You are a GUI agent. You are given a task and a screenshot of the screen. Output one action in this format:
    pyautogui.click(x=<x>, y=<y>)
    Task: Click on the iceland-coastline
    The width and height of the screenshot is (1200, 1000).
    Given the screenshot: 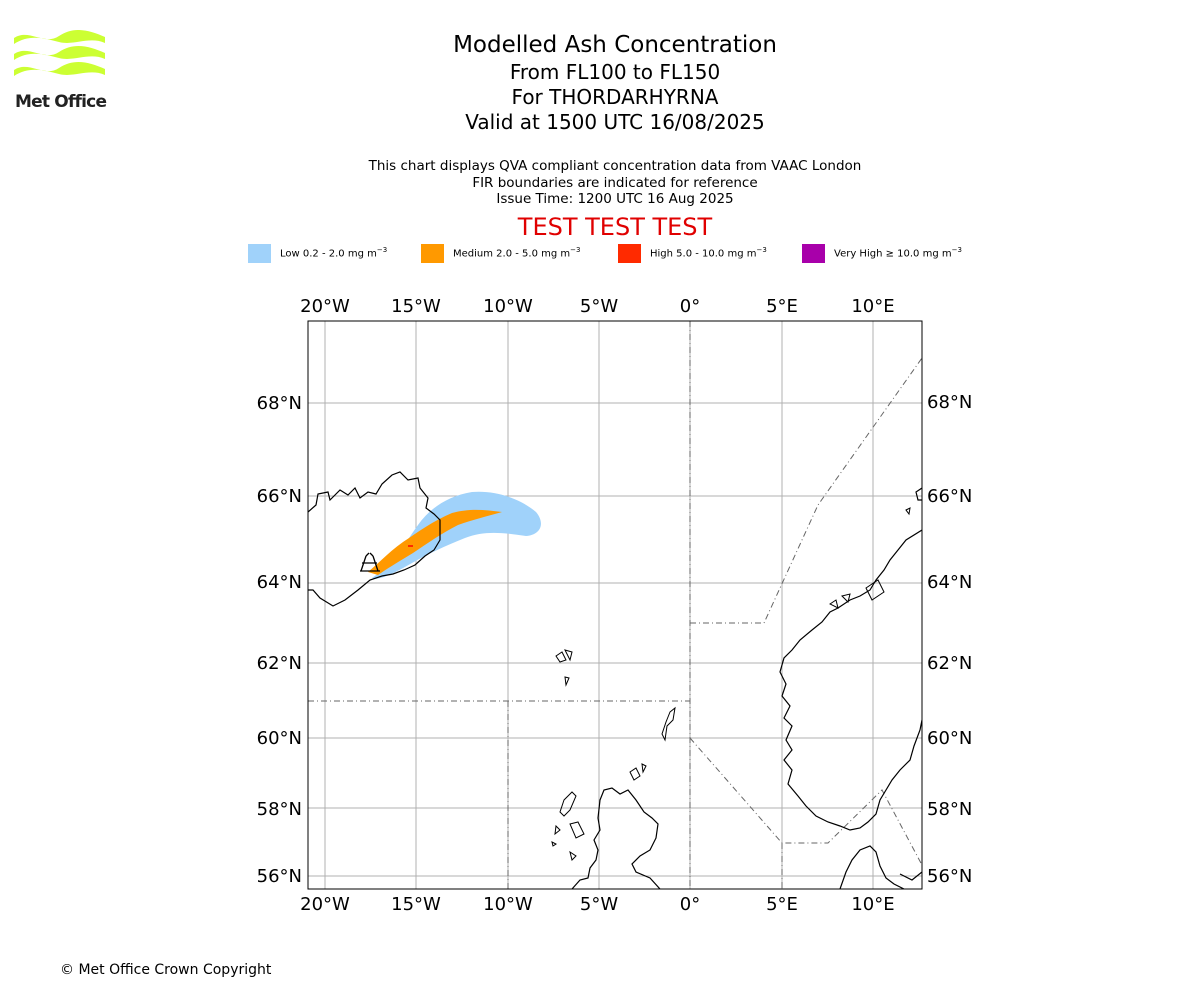 What is the action you would take?
    pyautogui.click(x=374, y=539)
    